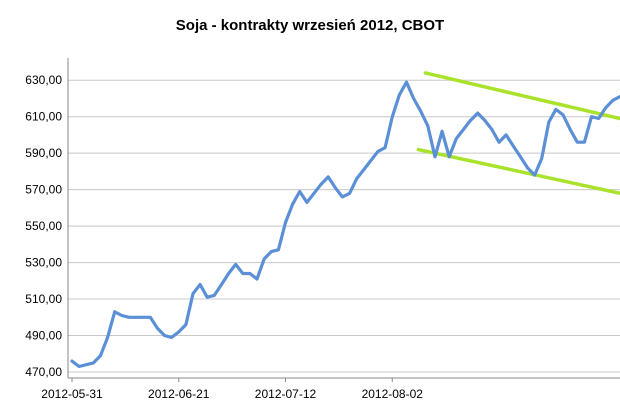  Describe the element at coordinates (43, 299) in the screenshot. I see `y-tick-label: 510,00` at that location.